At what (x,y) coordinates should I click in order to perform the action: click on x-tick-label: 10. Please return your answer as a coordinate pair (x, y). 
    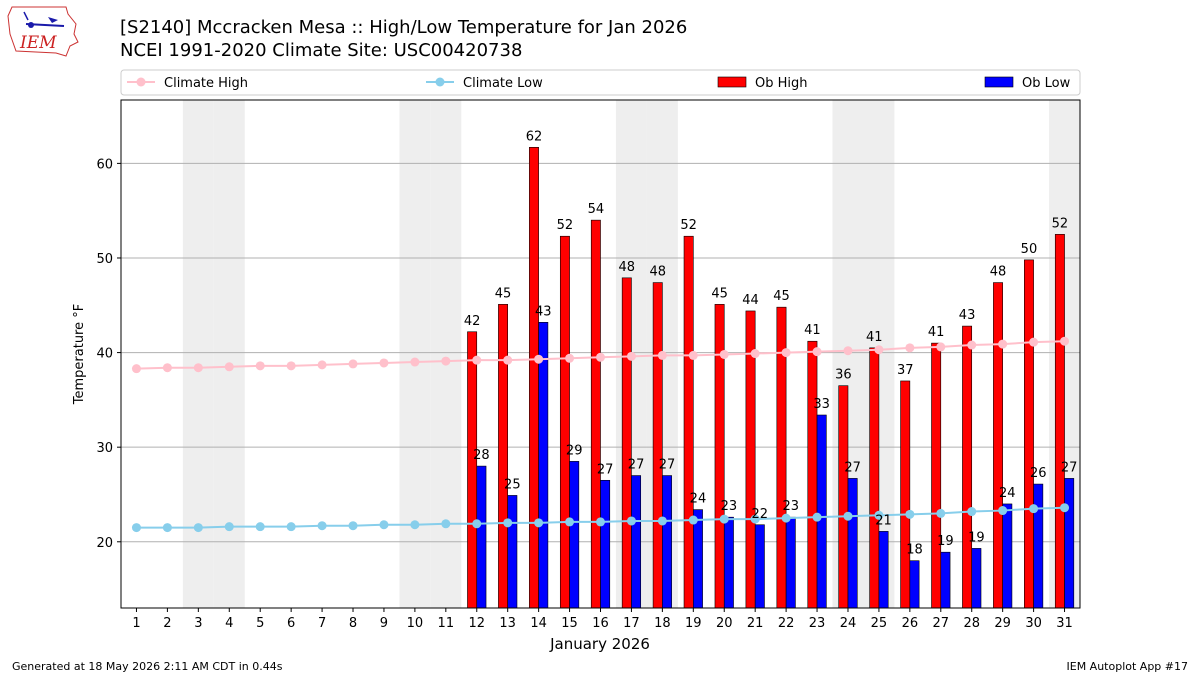
    Looking at the image, I should click on (415, 623).